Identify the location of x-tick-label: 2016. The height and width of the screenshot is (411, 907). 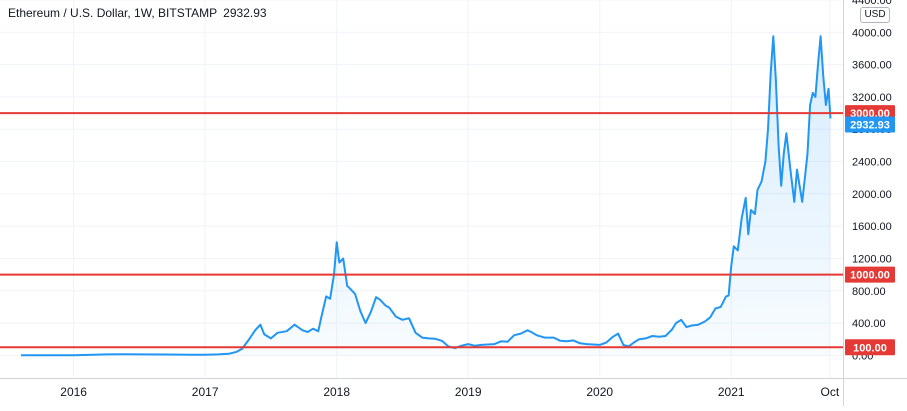
(73, 392).